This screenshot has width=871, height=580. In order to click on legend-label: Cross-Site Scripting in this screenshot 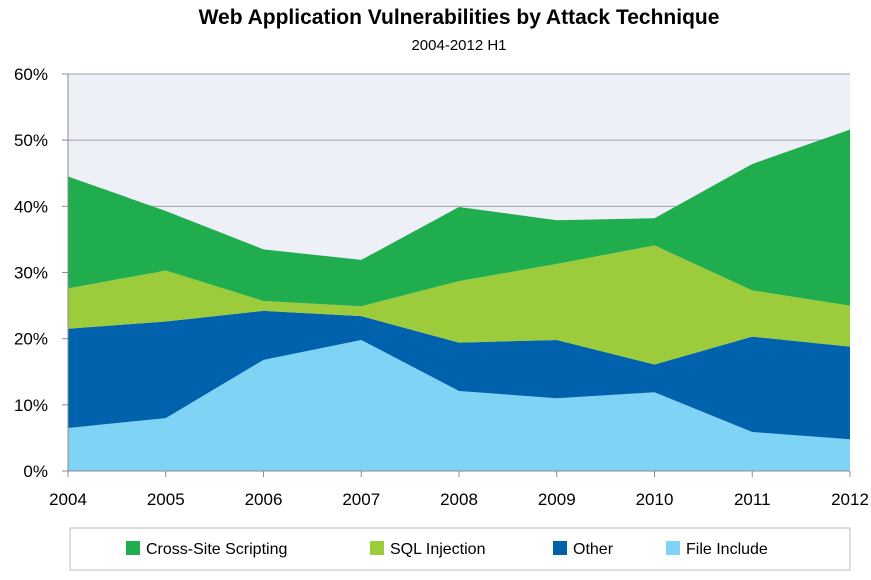, I will do `click(216, 549)`.